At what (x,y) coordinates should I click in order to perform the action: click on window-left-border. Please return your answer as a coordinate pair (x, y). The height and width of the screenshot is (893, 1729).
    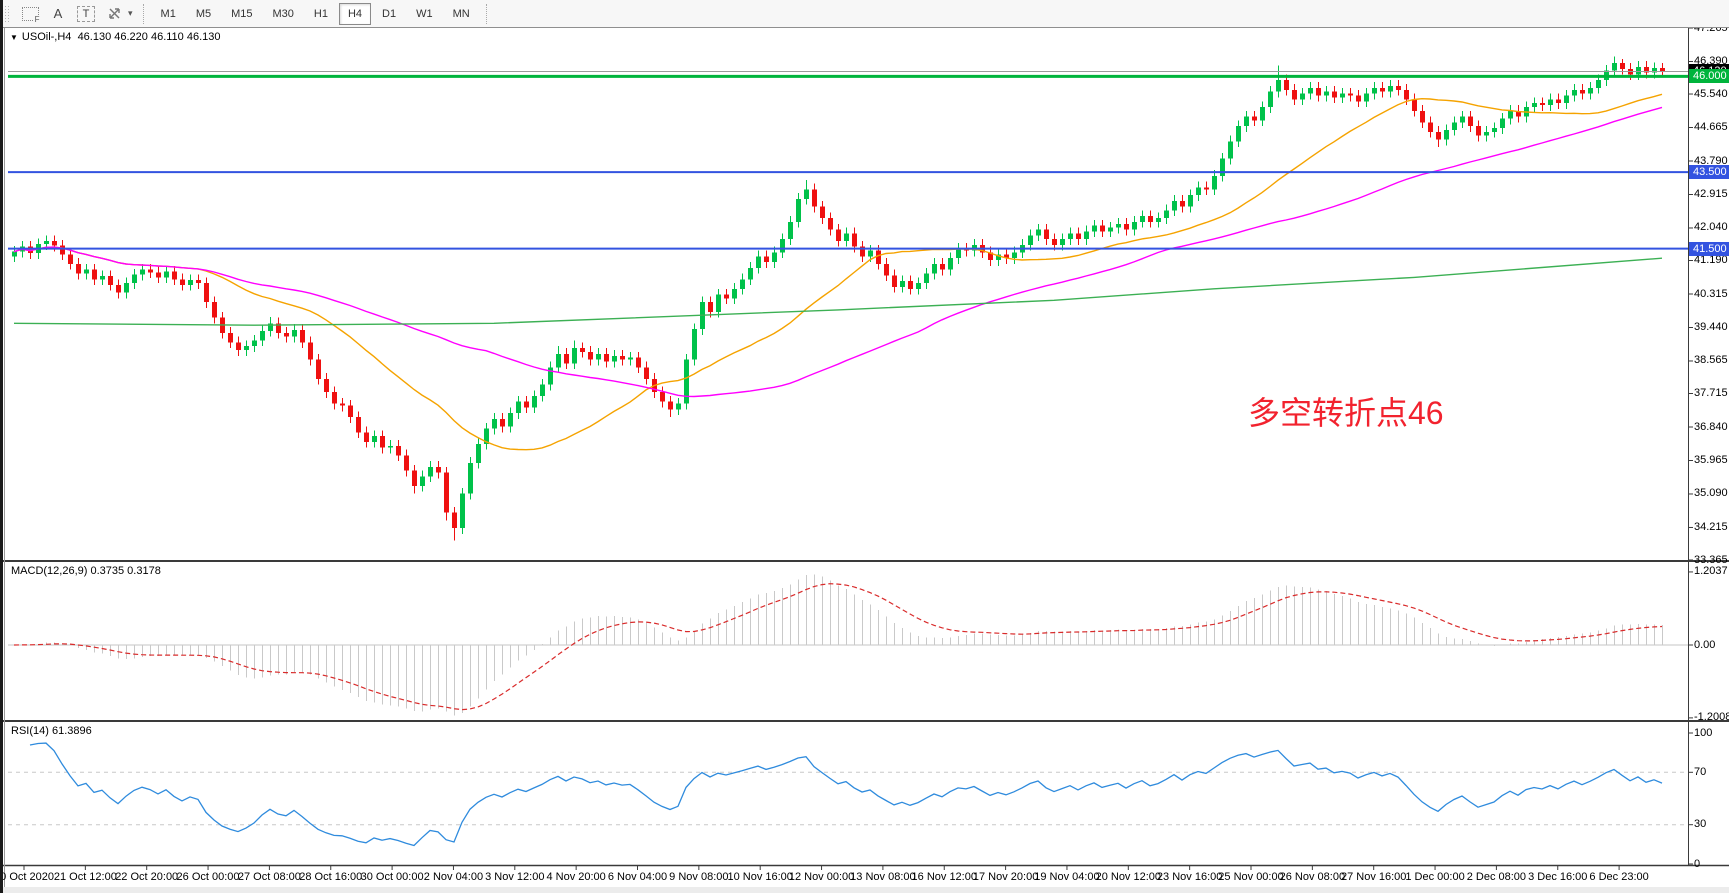
    Looking at the image, I should click on (1, 446).